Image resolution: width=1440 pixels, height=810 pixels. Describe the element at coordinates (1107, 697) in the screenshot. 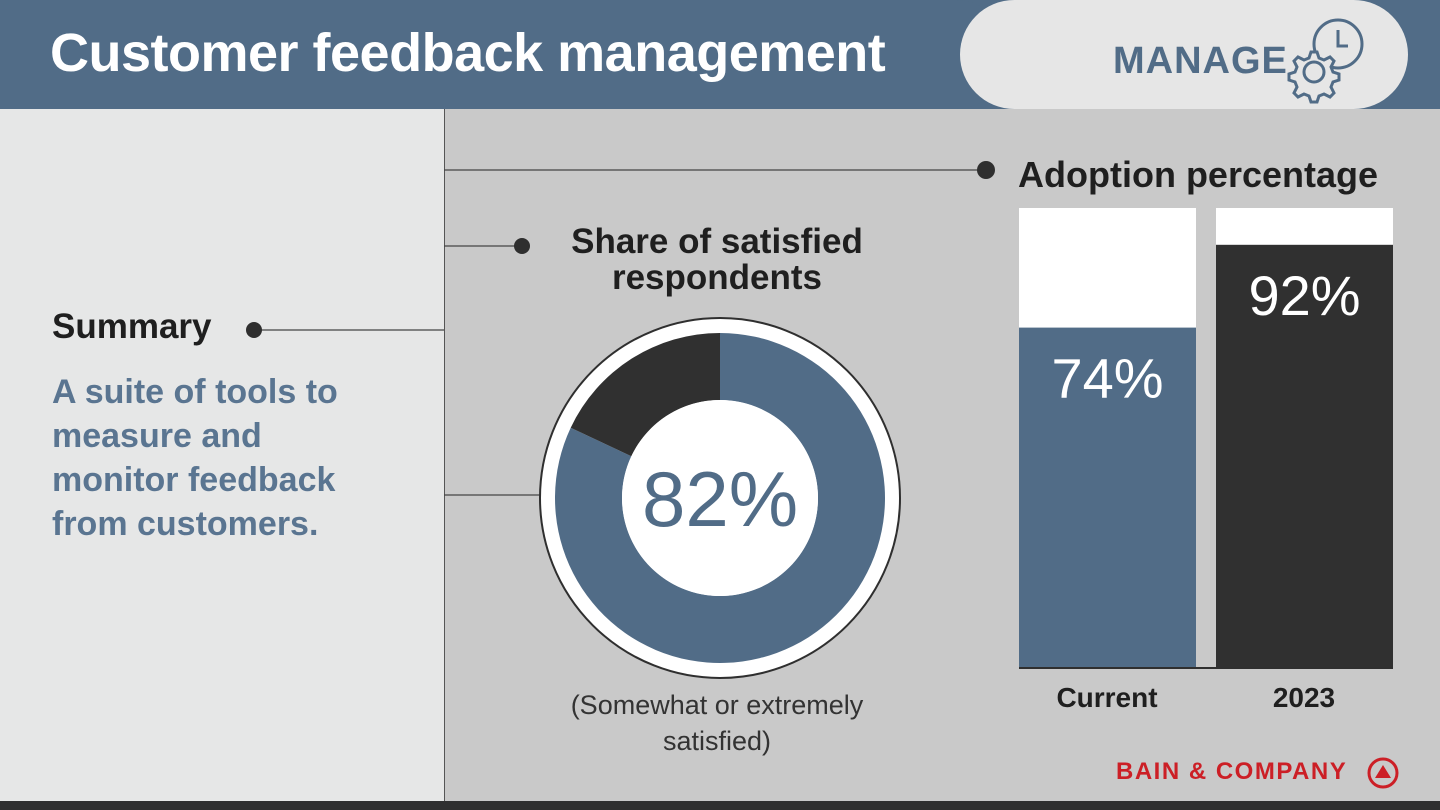

I see `bar-category-label: Current` at that location.